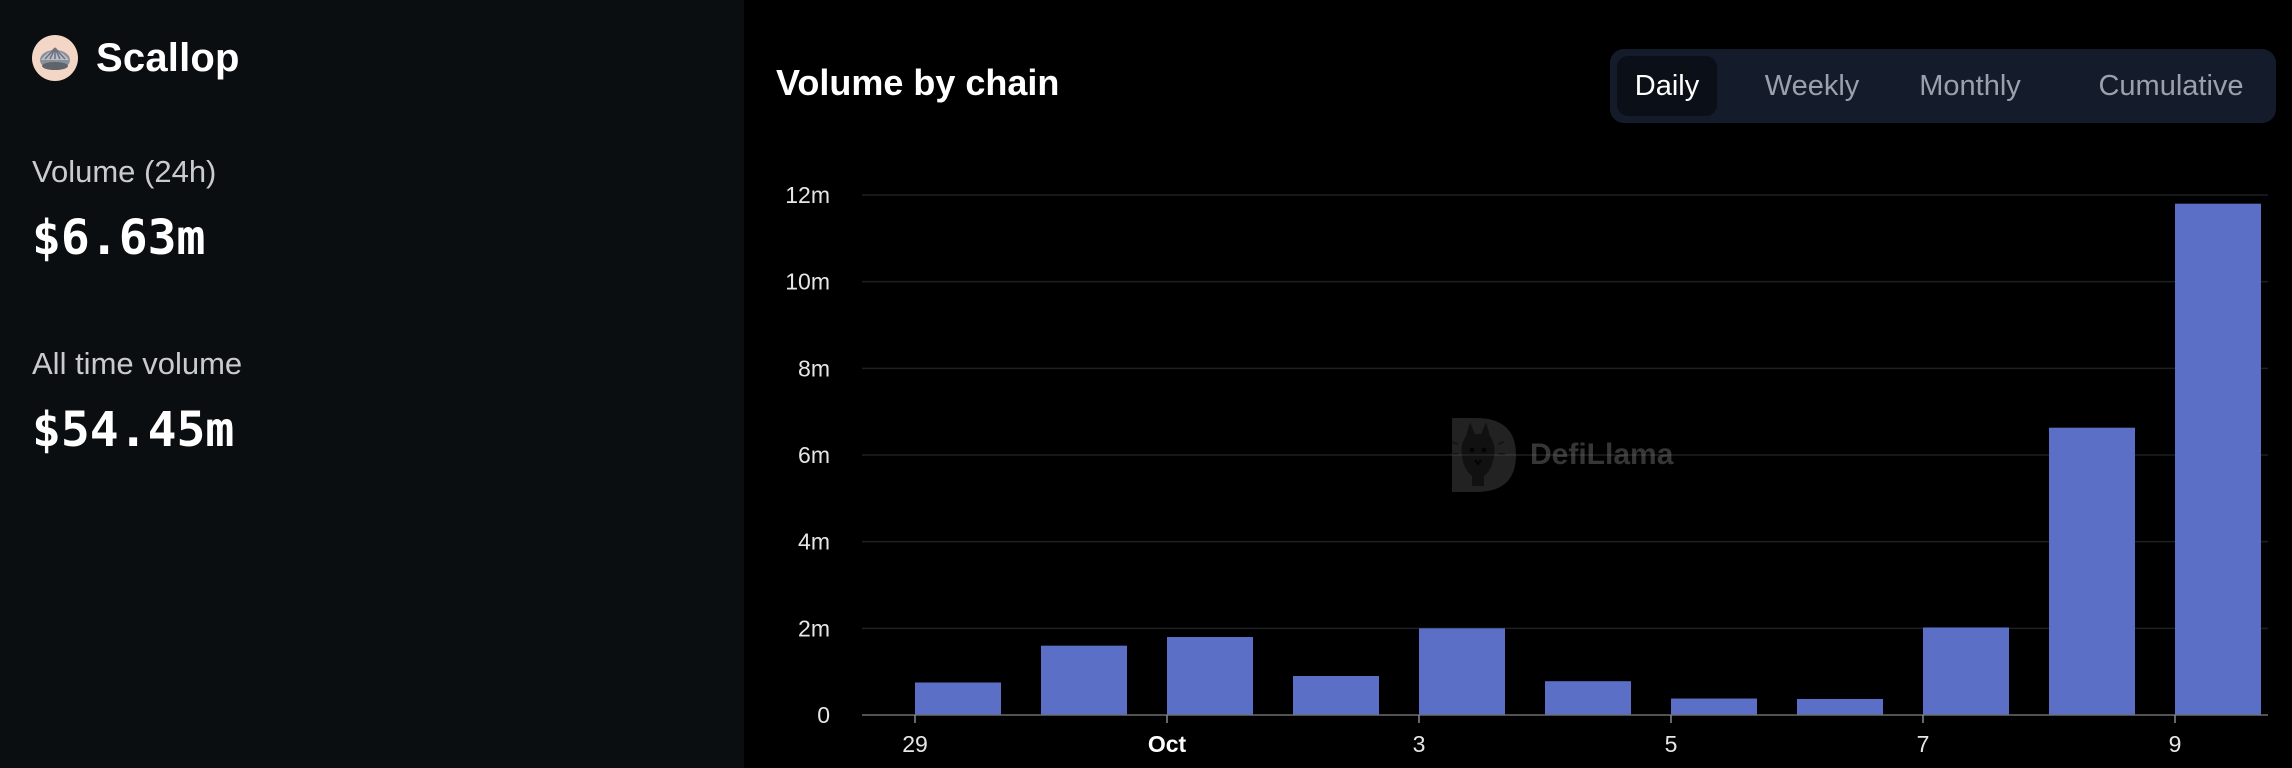  Describe the element at coordinates (1671, 744) in the screenshot. I see `x-tick-label: 5` at that location.